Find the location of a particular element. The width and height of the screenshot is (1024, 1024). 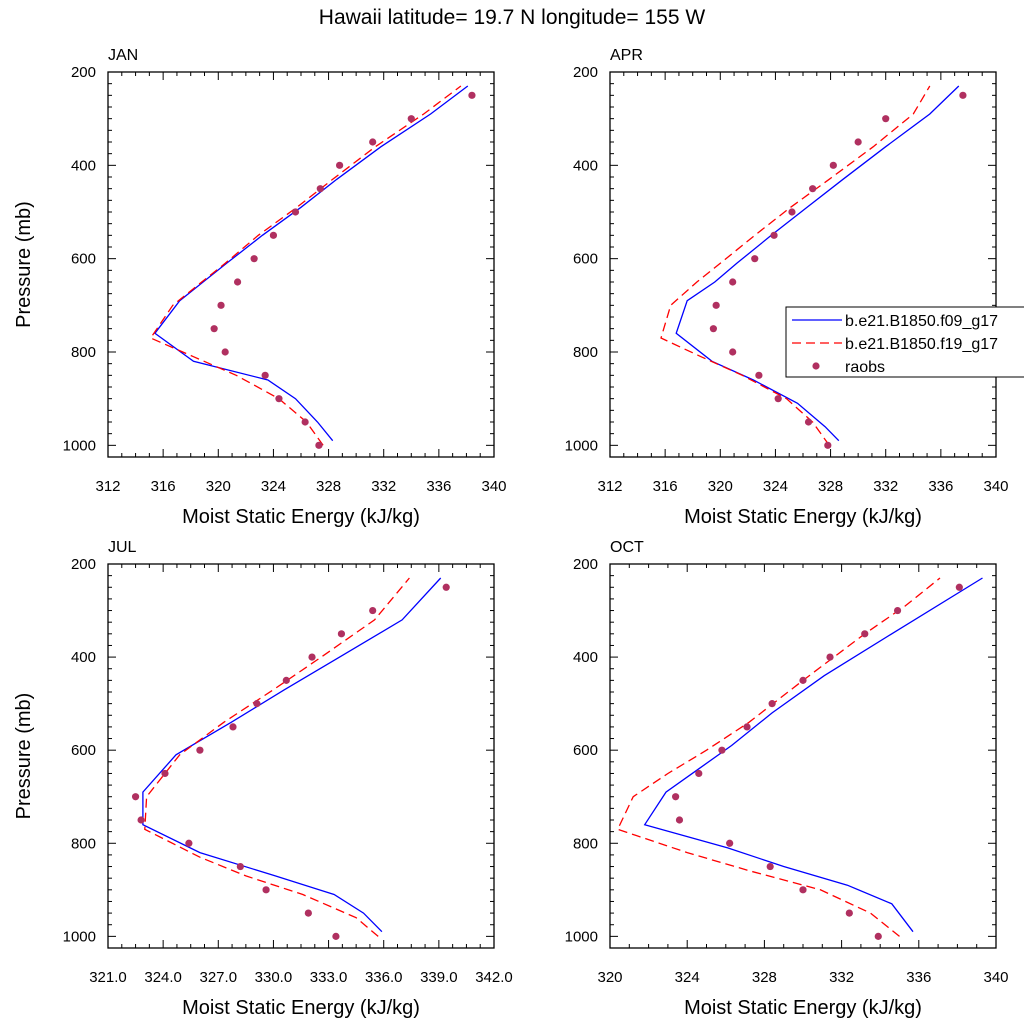

apr-x-tick-label: 324 is located at coordinates (775, 486).